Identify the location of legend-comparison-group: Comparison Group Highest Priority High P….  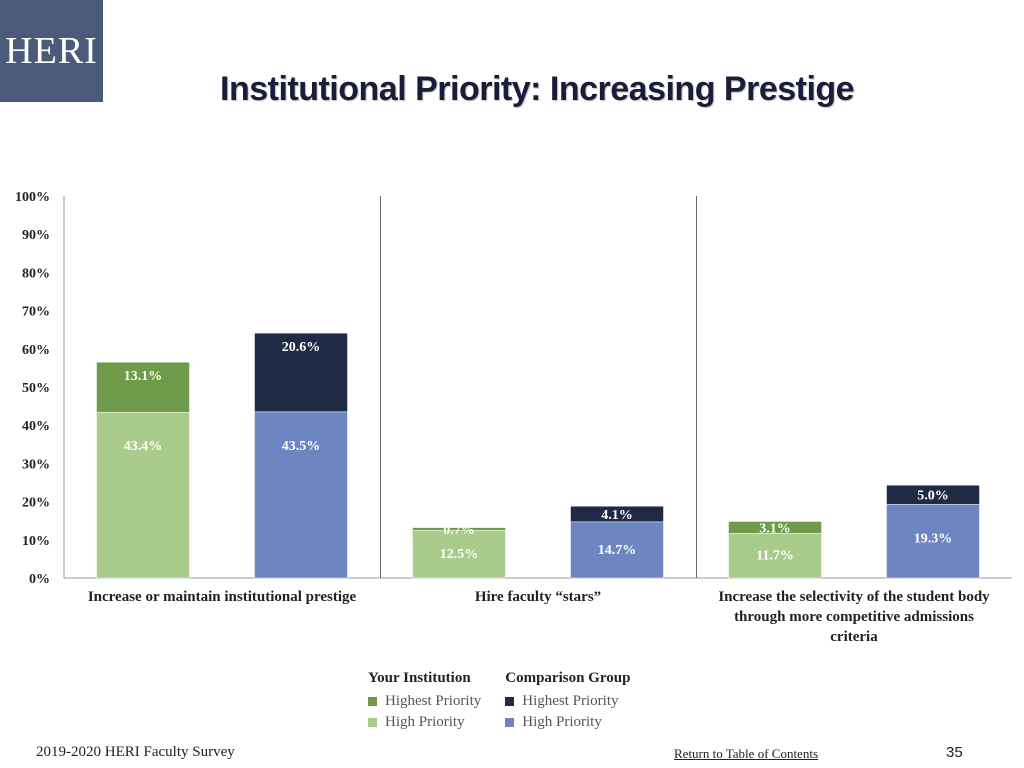
(567, 700).